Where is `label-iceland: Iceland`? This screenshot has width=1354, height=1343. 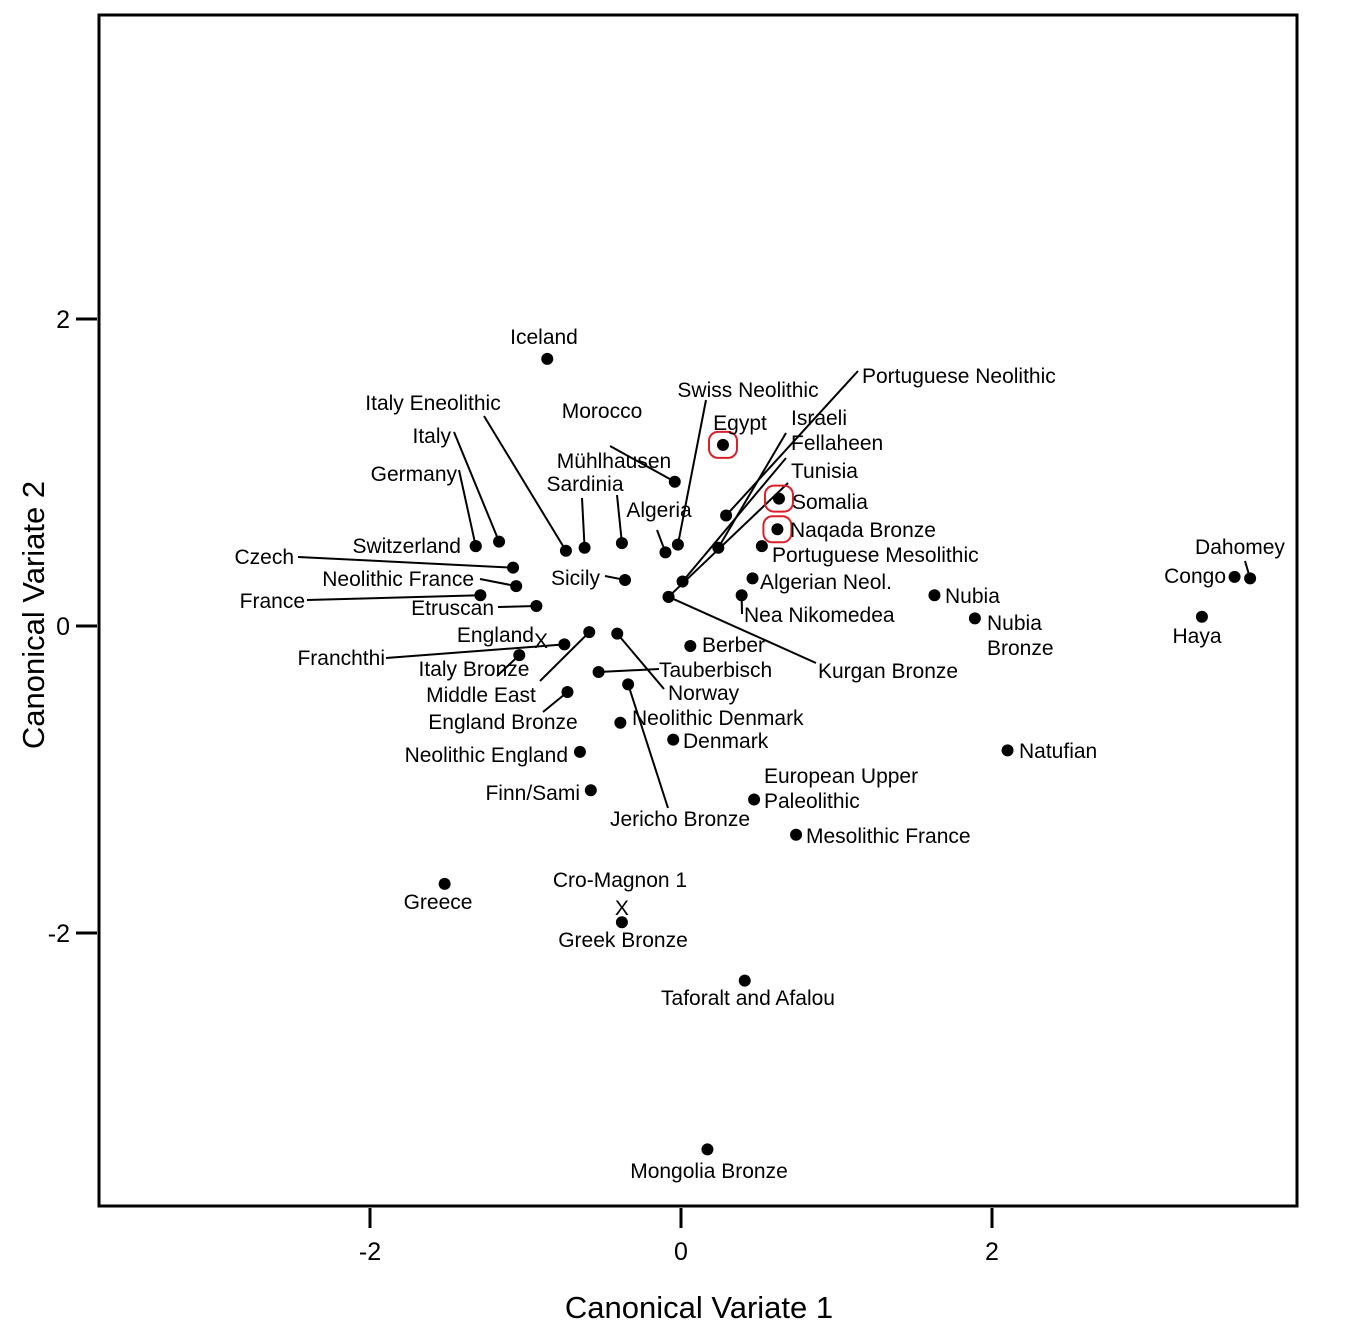
label-iceland: Iceland is located at coordinates (544, 337).